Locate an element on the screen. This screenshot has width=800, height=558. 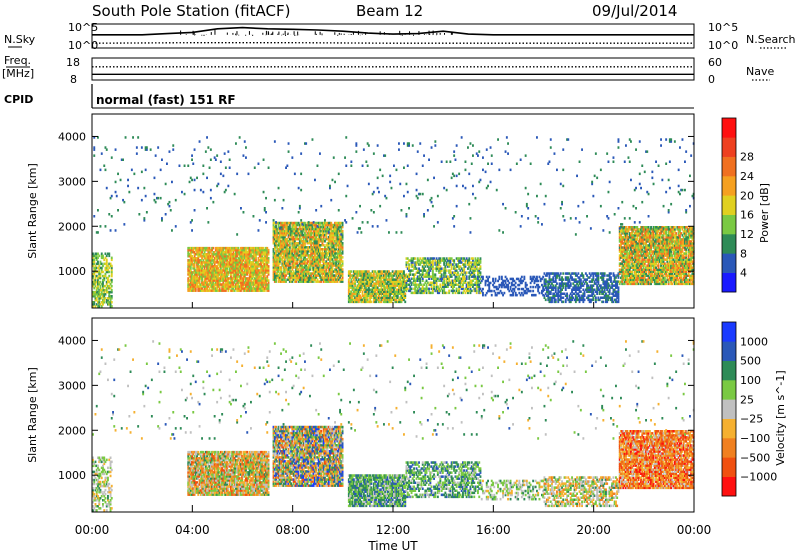
cpid-text: normal (fast) 151 RF is located at coordinates (166, 100).